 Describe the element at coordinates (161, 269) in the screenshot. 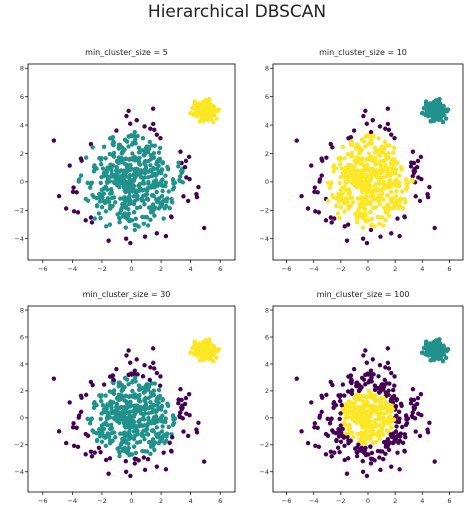

I see `x-tick-label: 2` at that location.